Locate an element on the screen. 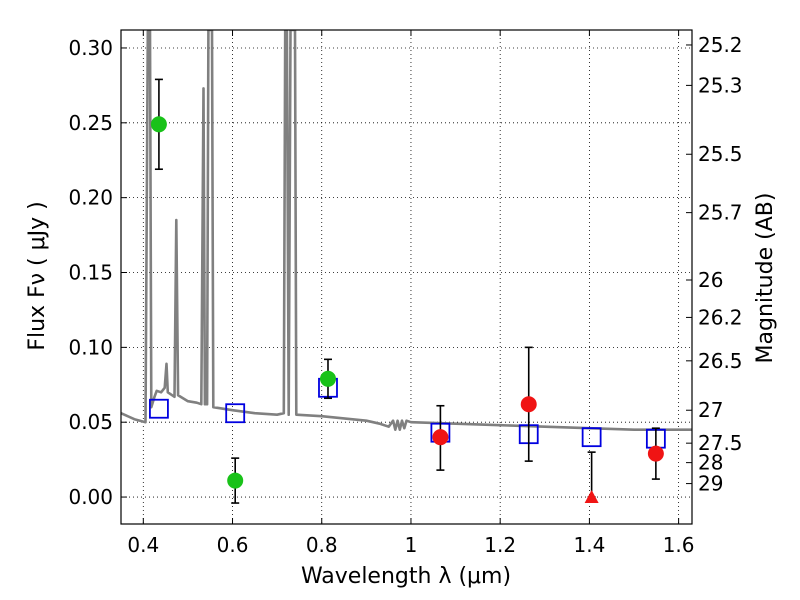 This screenshot has width=800, height=600. right-tick-label: 25.7 is located at coordinates (720, 213).